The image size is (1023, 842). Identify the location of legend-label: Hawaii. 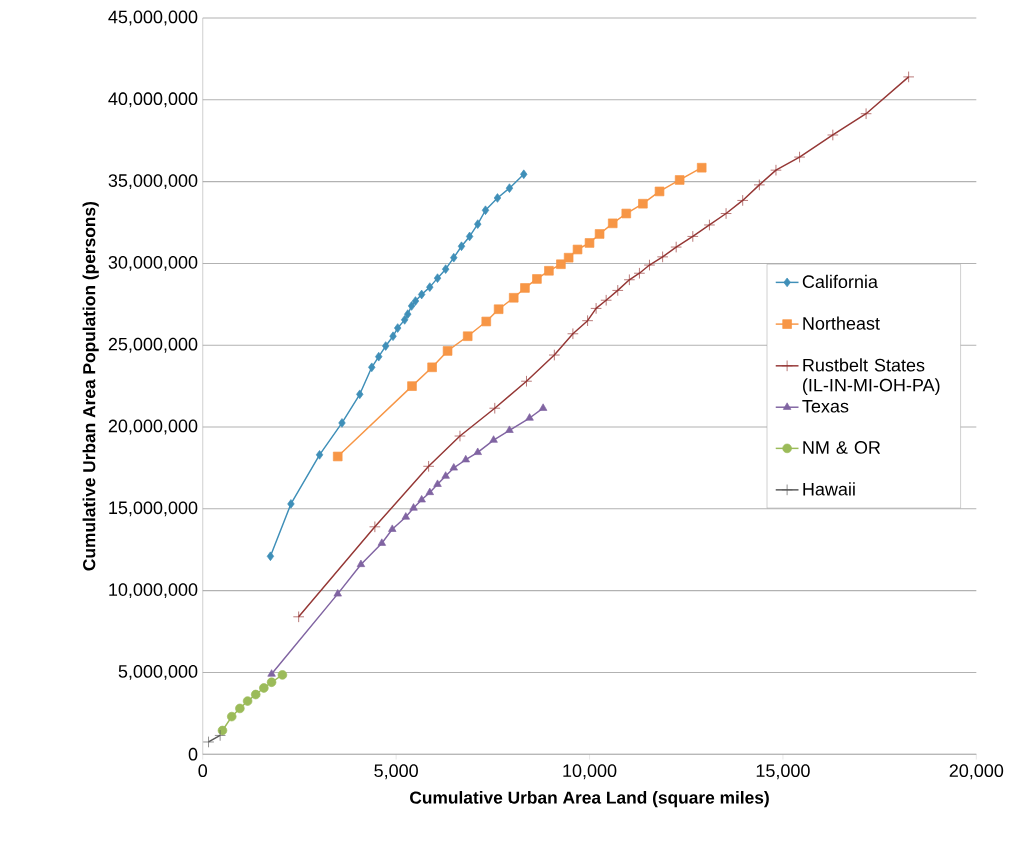
(829, 489).